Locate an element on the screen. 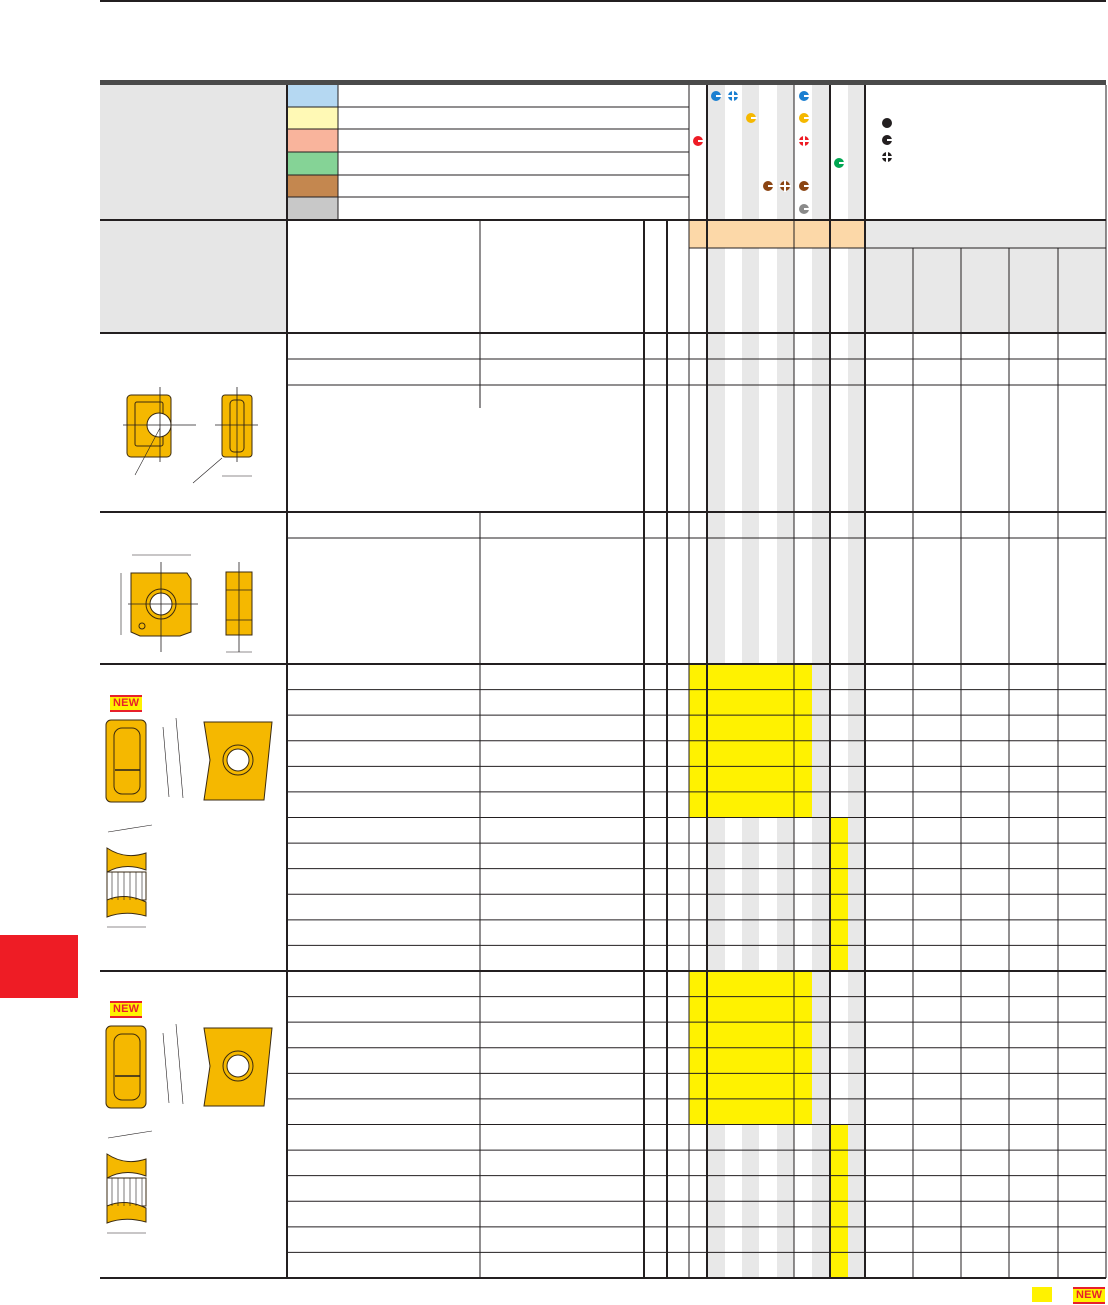 The height and width of the screenshot is (1305, 1108). insert-pin is located at coordinates (142, 626).